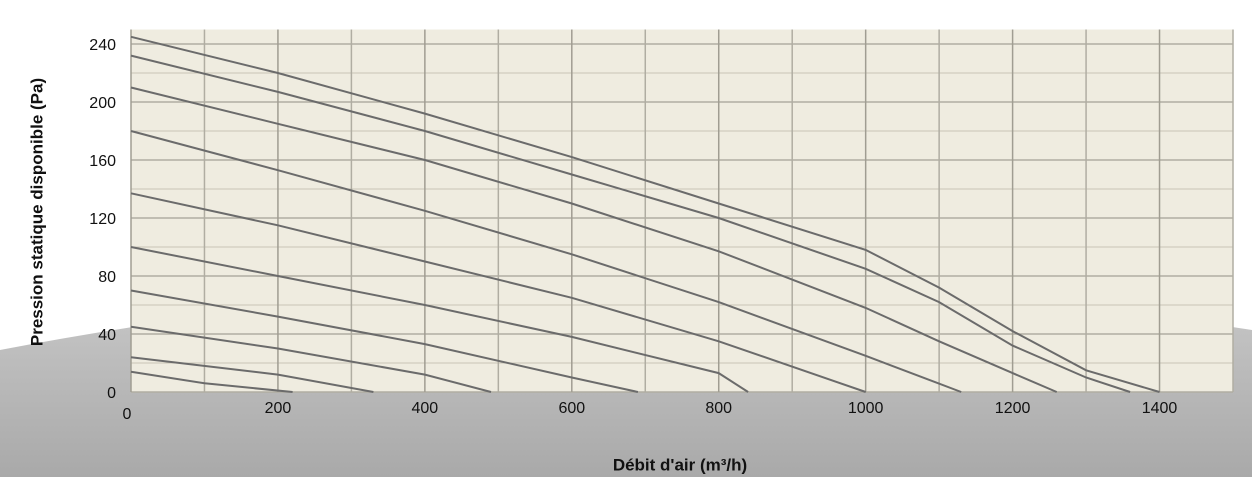 The height and width of the screenshot is (477, 1252). I want to click on y-axis-title: Pression statique disponible (Pa), so click(36, 212).